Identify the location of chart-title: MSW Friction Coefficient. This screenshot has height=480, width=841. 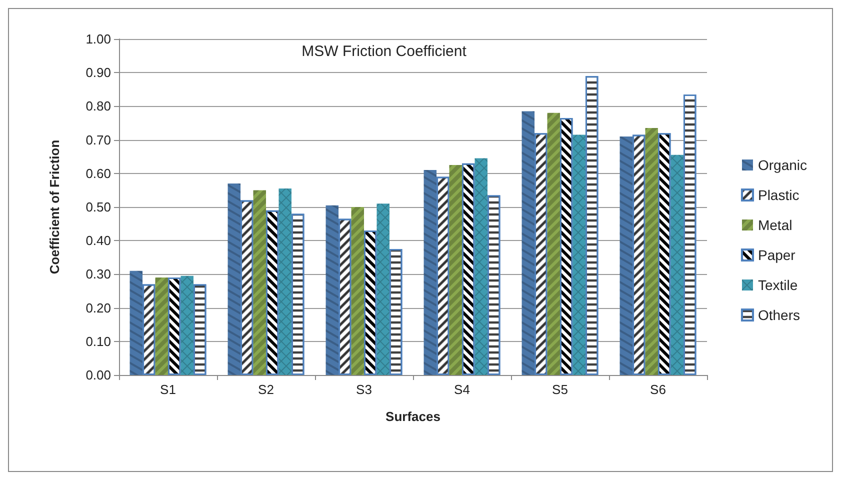
(385, 51).